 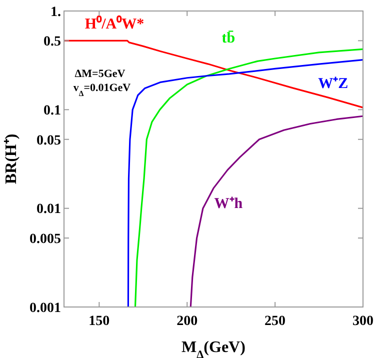 What do you see at coordinates (48, 140) in the screenshot?
I see `y-tick-label: 0.05` at bounding box center [48, 140].